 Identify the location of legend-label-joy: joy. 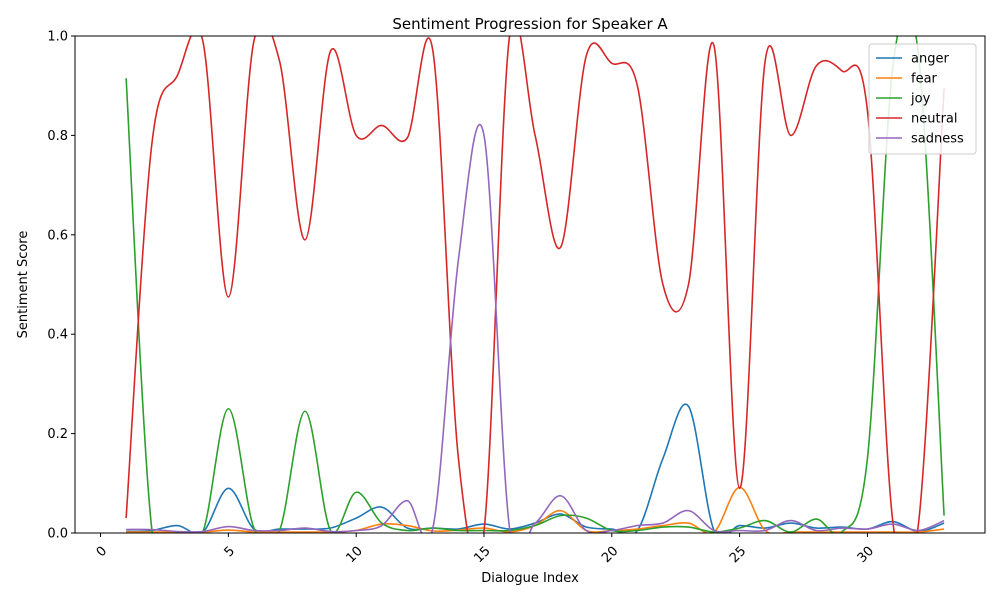
(920, 99).